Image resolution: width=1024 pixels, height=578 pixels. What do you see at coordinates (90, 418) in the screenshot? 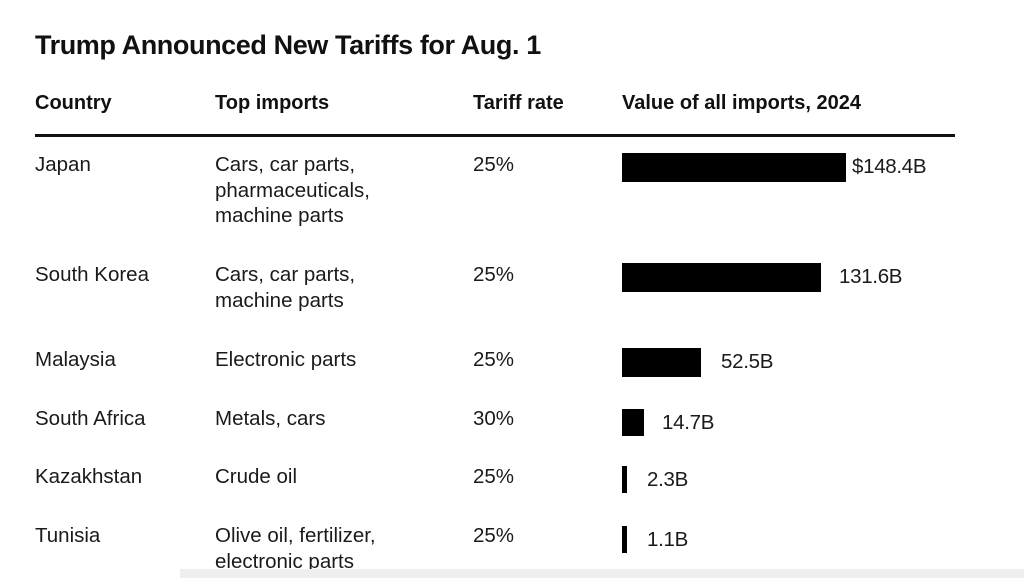
I see `row-country: South Africa` at bounding box center [90, 418].